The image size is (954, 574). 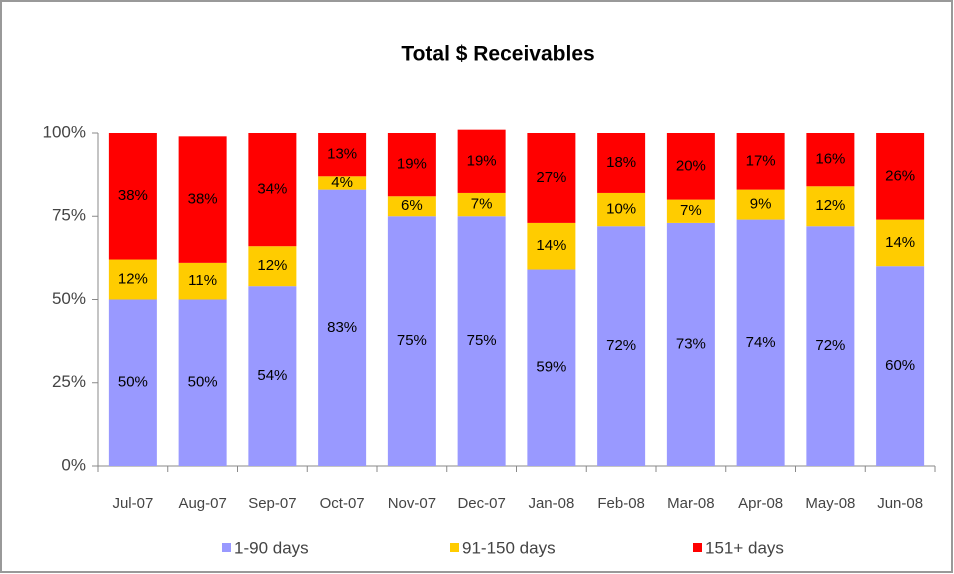 I want to click on x-tick-label: Dec-07, so click(x=481, y=503).